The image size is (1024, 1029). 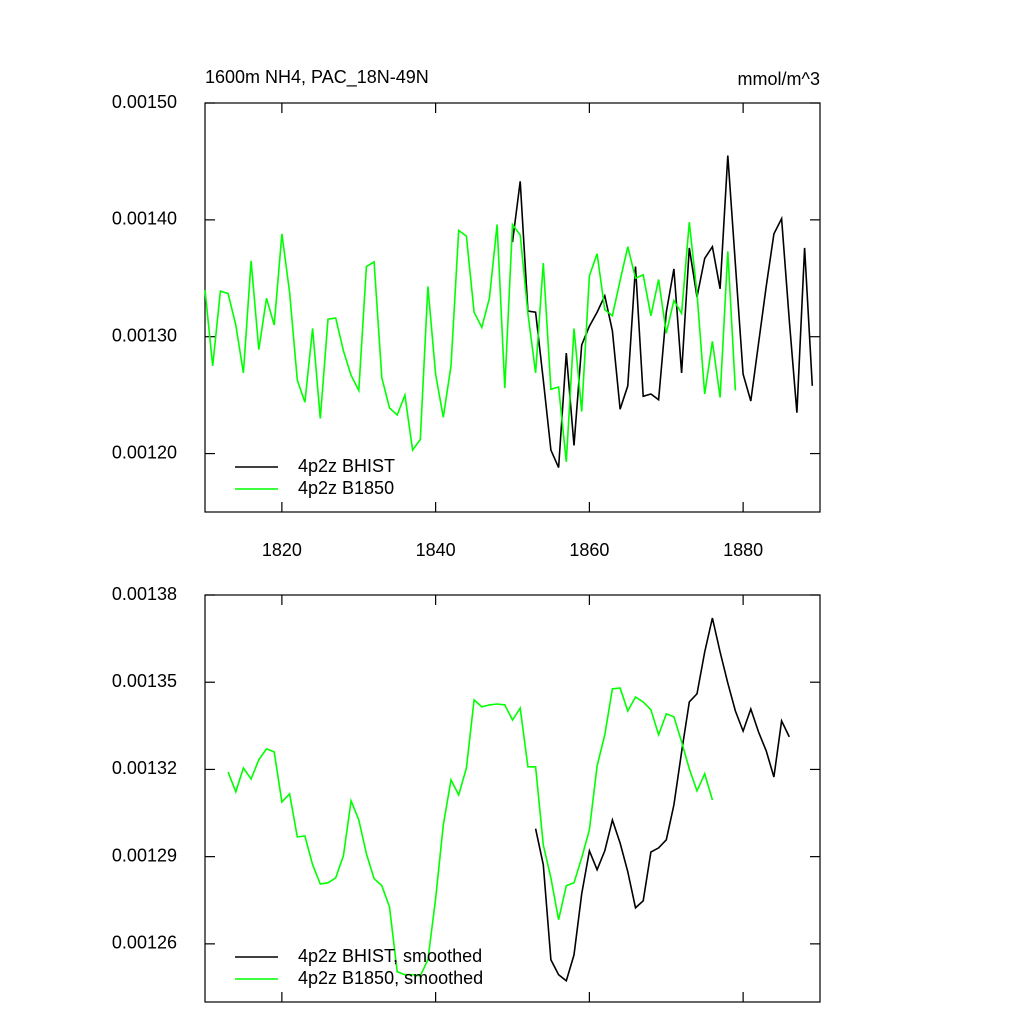 I want to click on chart-title: 1600m NH4, PAC_18N-49N, so click(x=317, y=77).